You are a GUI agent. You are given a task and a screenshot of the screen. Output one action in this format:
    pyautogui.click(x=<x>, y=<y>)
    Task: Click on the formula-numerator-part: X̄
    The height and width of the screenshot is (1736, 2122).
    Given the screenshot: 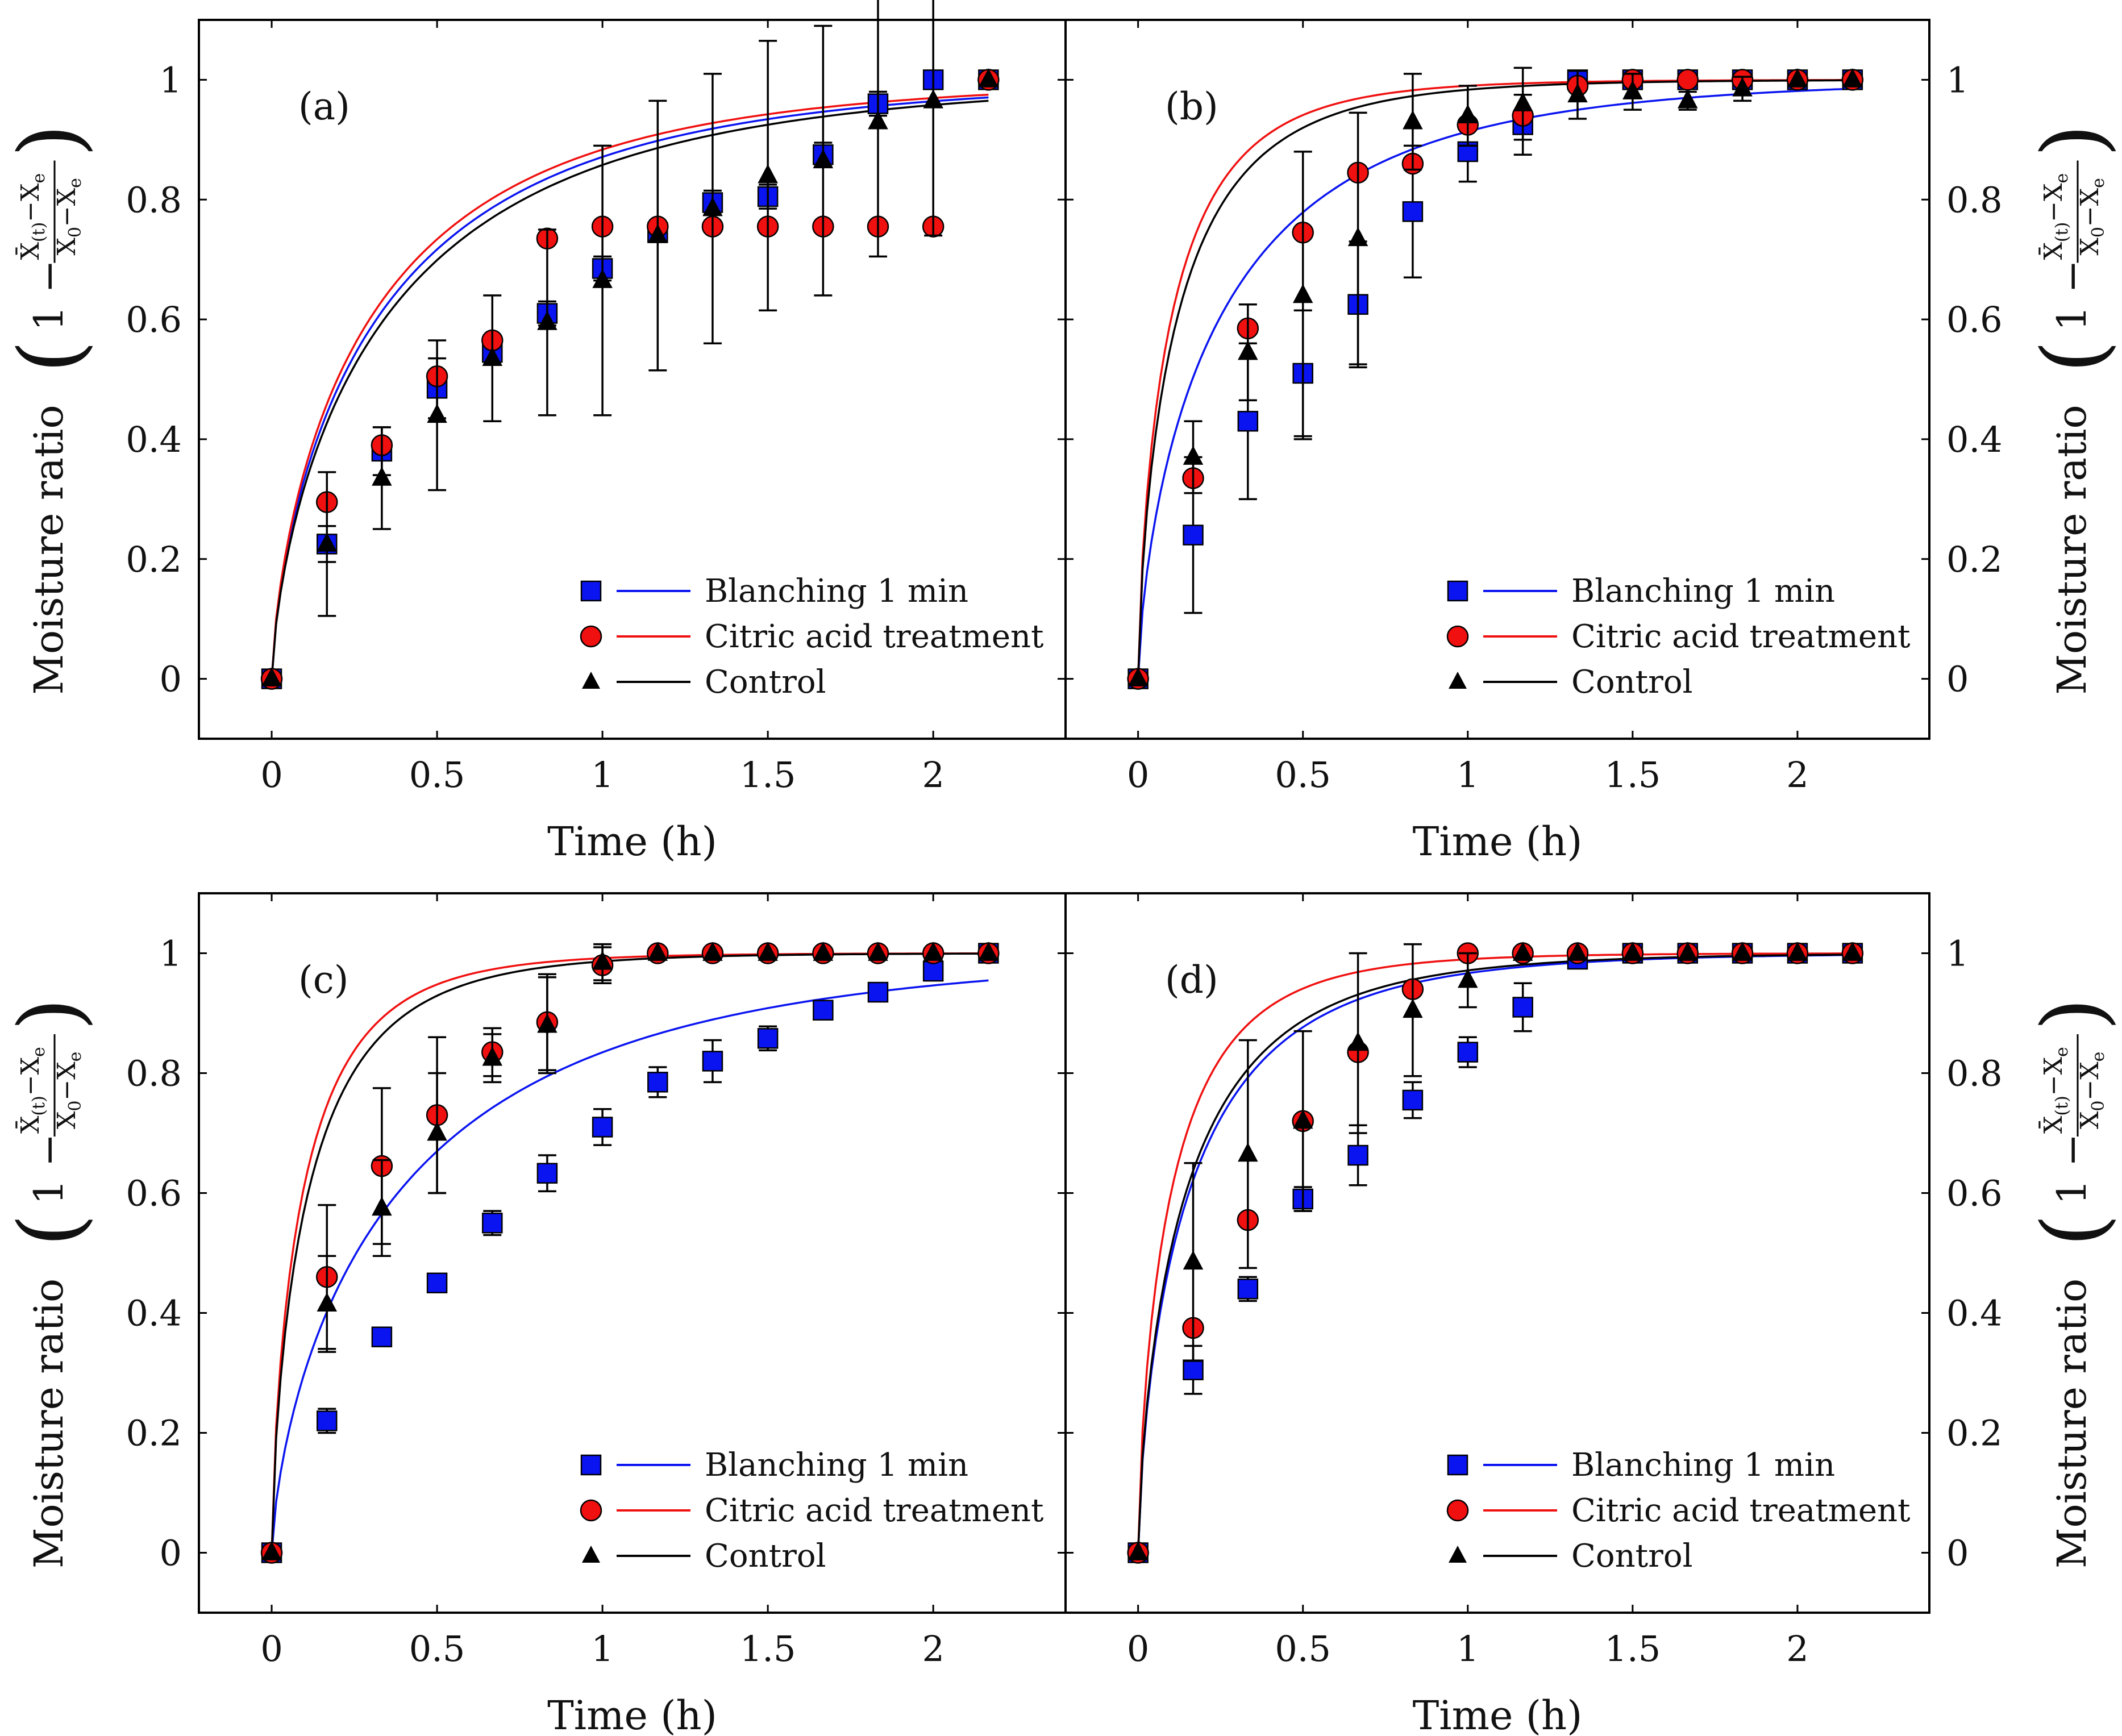 What is the action you would take?
    pyautogui.click(x=2053, y=1124)
    